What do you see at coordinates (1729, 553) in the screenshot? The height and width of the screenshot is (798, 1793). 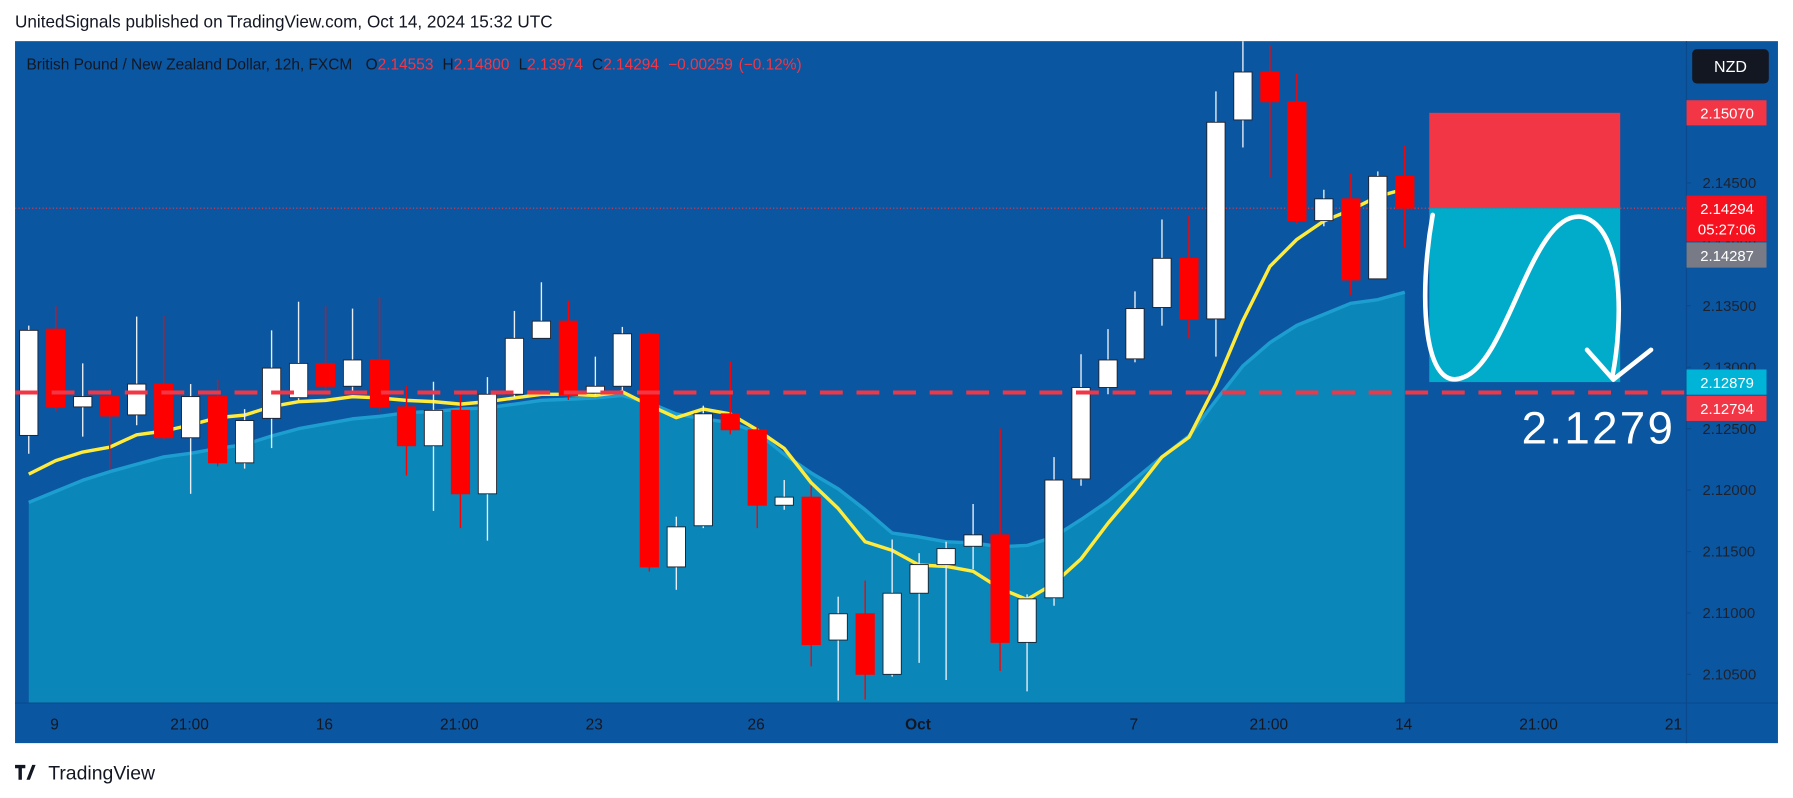 I see `y-tick-label: 2.11500` at bounding box center [1729, 553].